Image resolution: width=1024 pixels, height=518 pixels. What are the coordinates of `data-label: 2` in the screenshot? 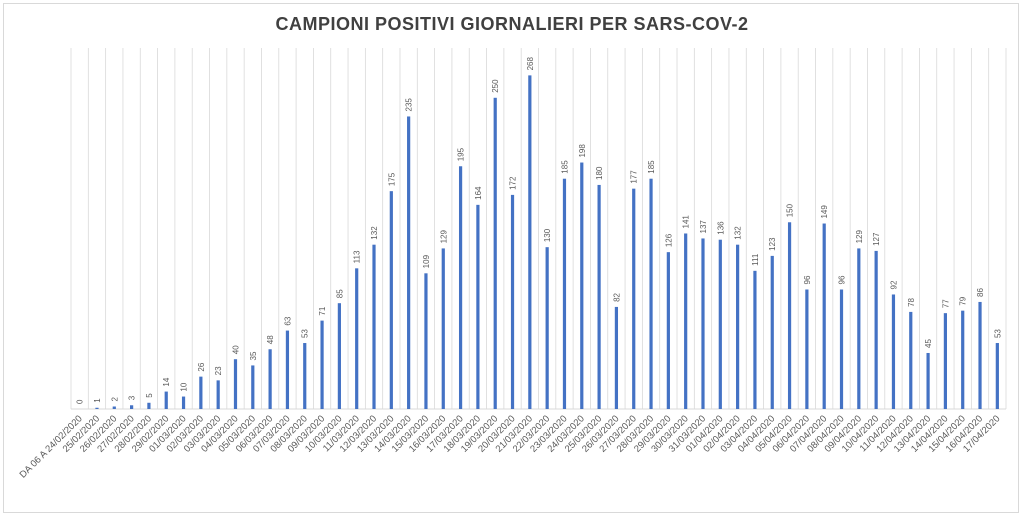 It's located at (114, 399).